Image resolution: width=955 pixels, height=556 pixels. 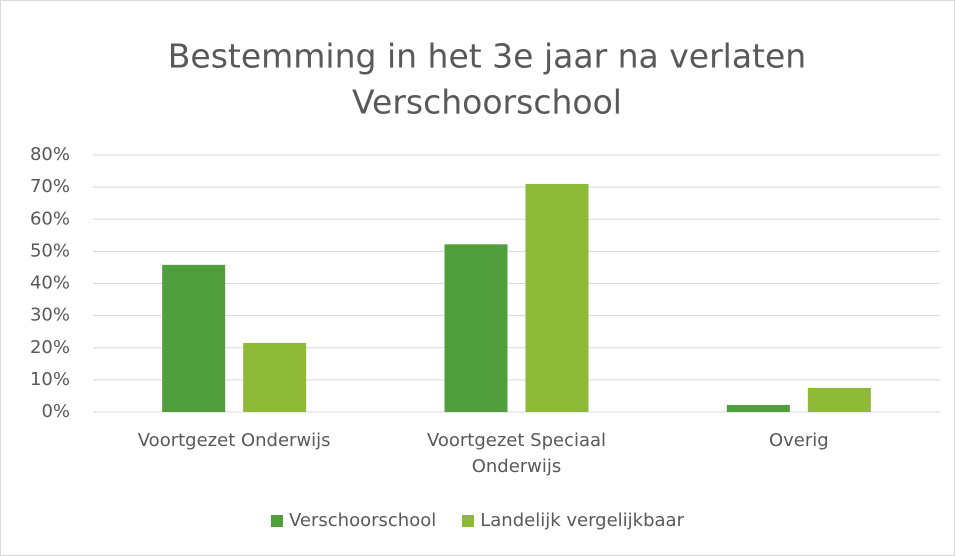 What do you see at coordinates (487, 102) in the screenshot?
I see `chart-title: Verschoorschool` at bounding box center [487, 102].